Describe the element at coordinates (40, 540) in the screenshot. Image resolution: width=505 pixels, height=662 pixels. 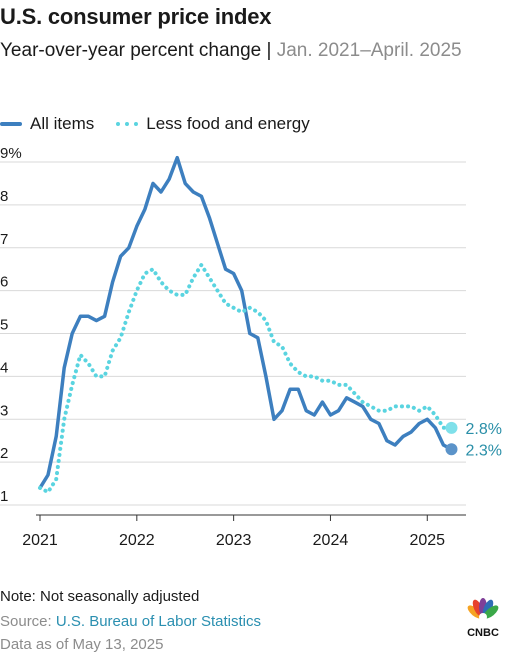
I see `x-tick-label: 2021` at that location.